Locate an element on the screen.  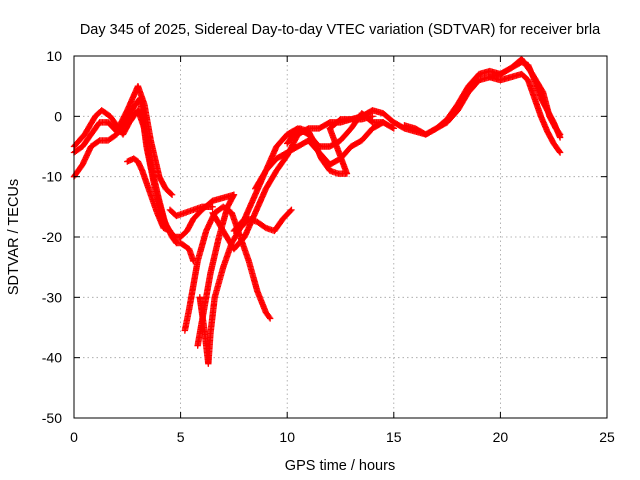
series-pass-e is located at coordinates (191, 211).